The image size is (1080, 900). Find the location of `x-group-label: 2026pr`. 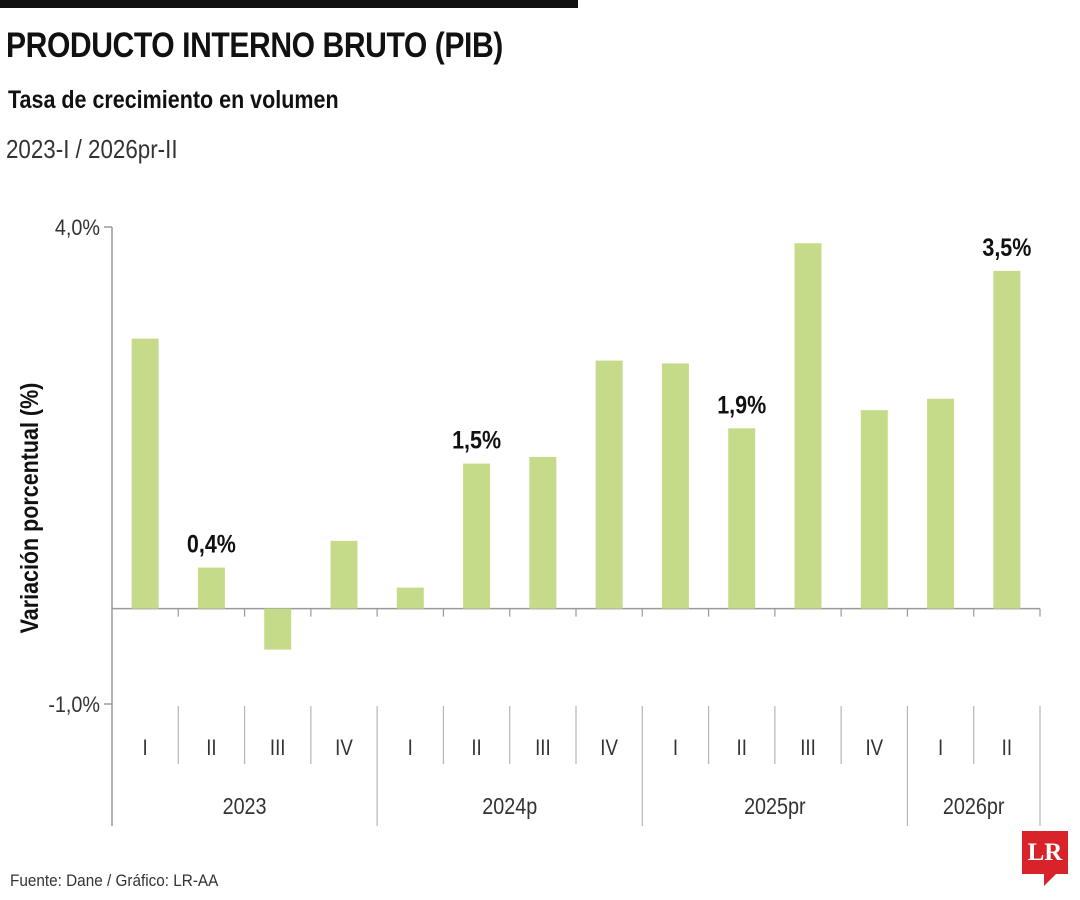

x-group-label: 2026pr is located at coordinates (974, 807).